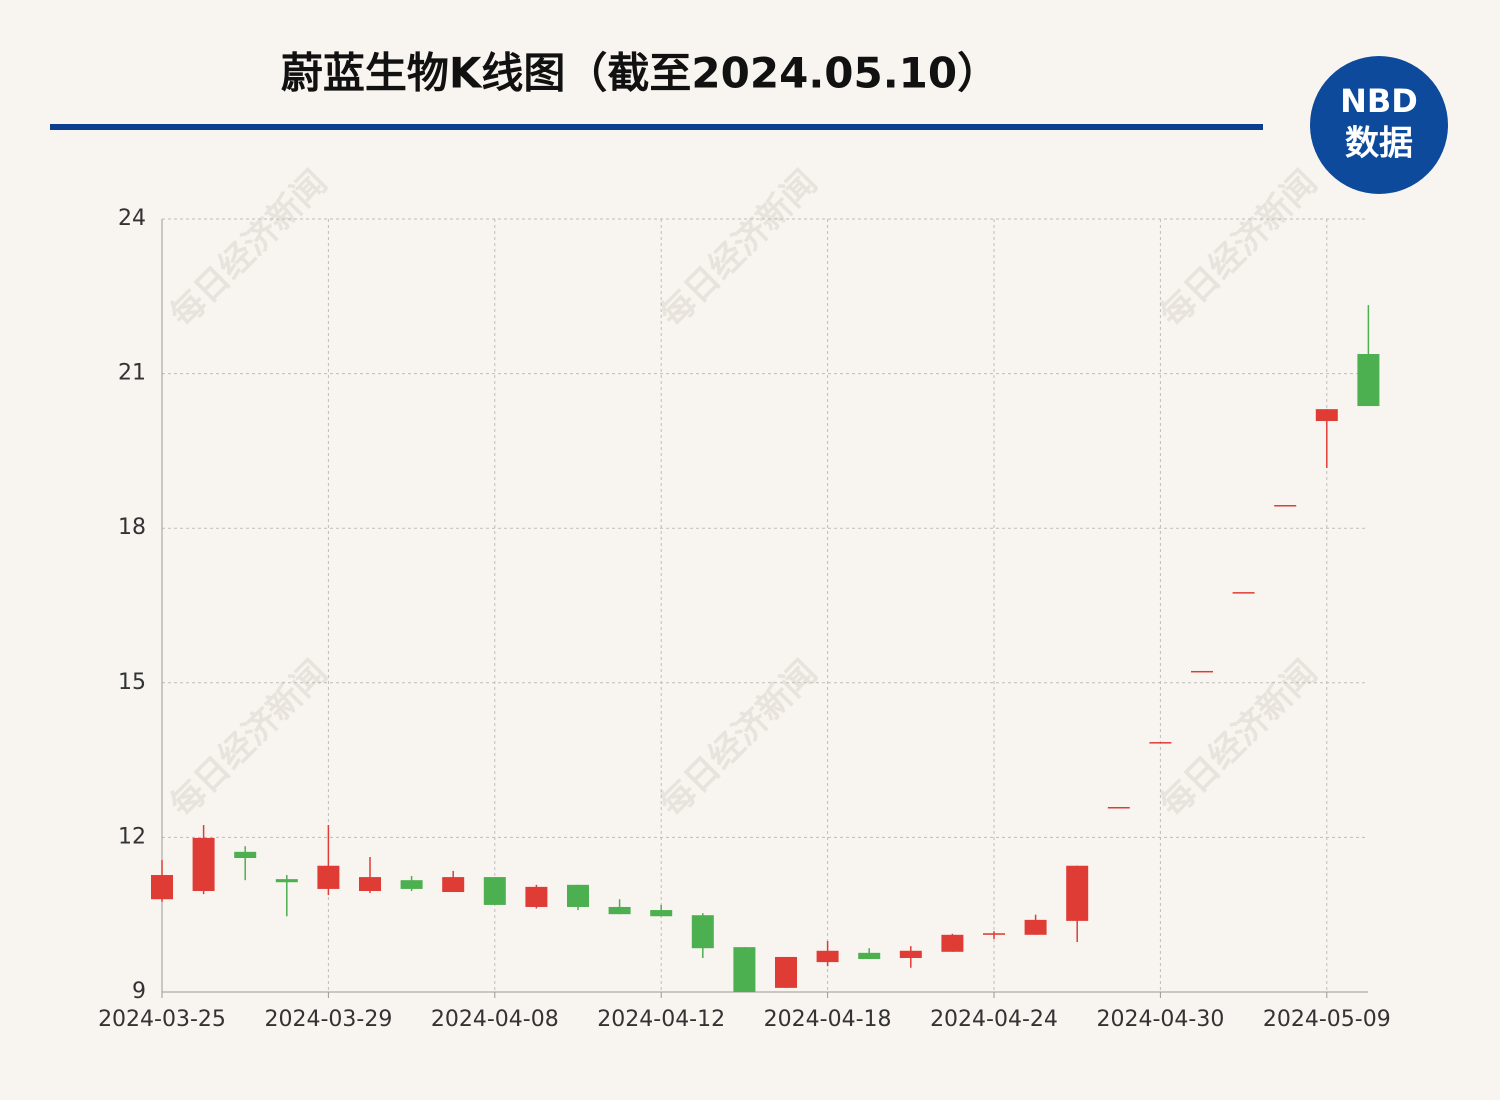 The height and width of the screenshot is (1100, 1500). I want to click on y-tick-label: 21, so click(132, 373).